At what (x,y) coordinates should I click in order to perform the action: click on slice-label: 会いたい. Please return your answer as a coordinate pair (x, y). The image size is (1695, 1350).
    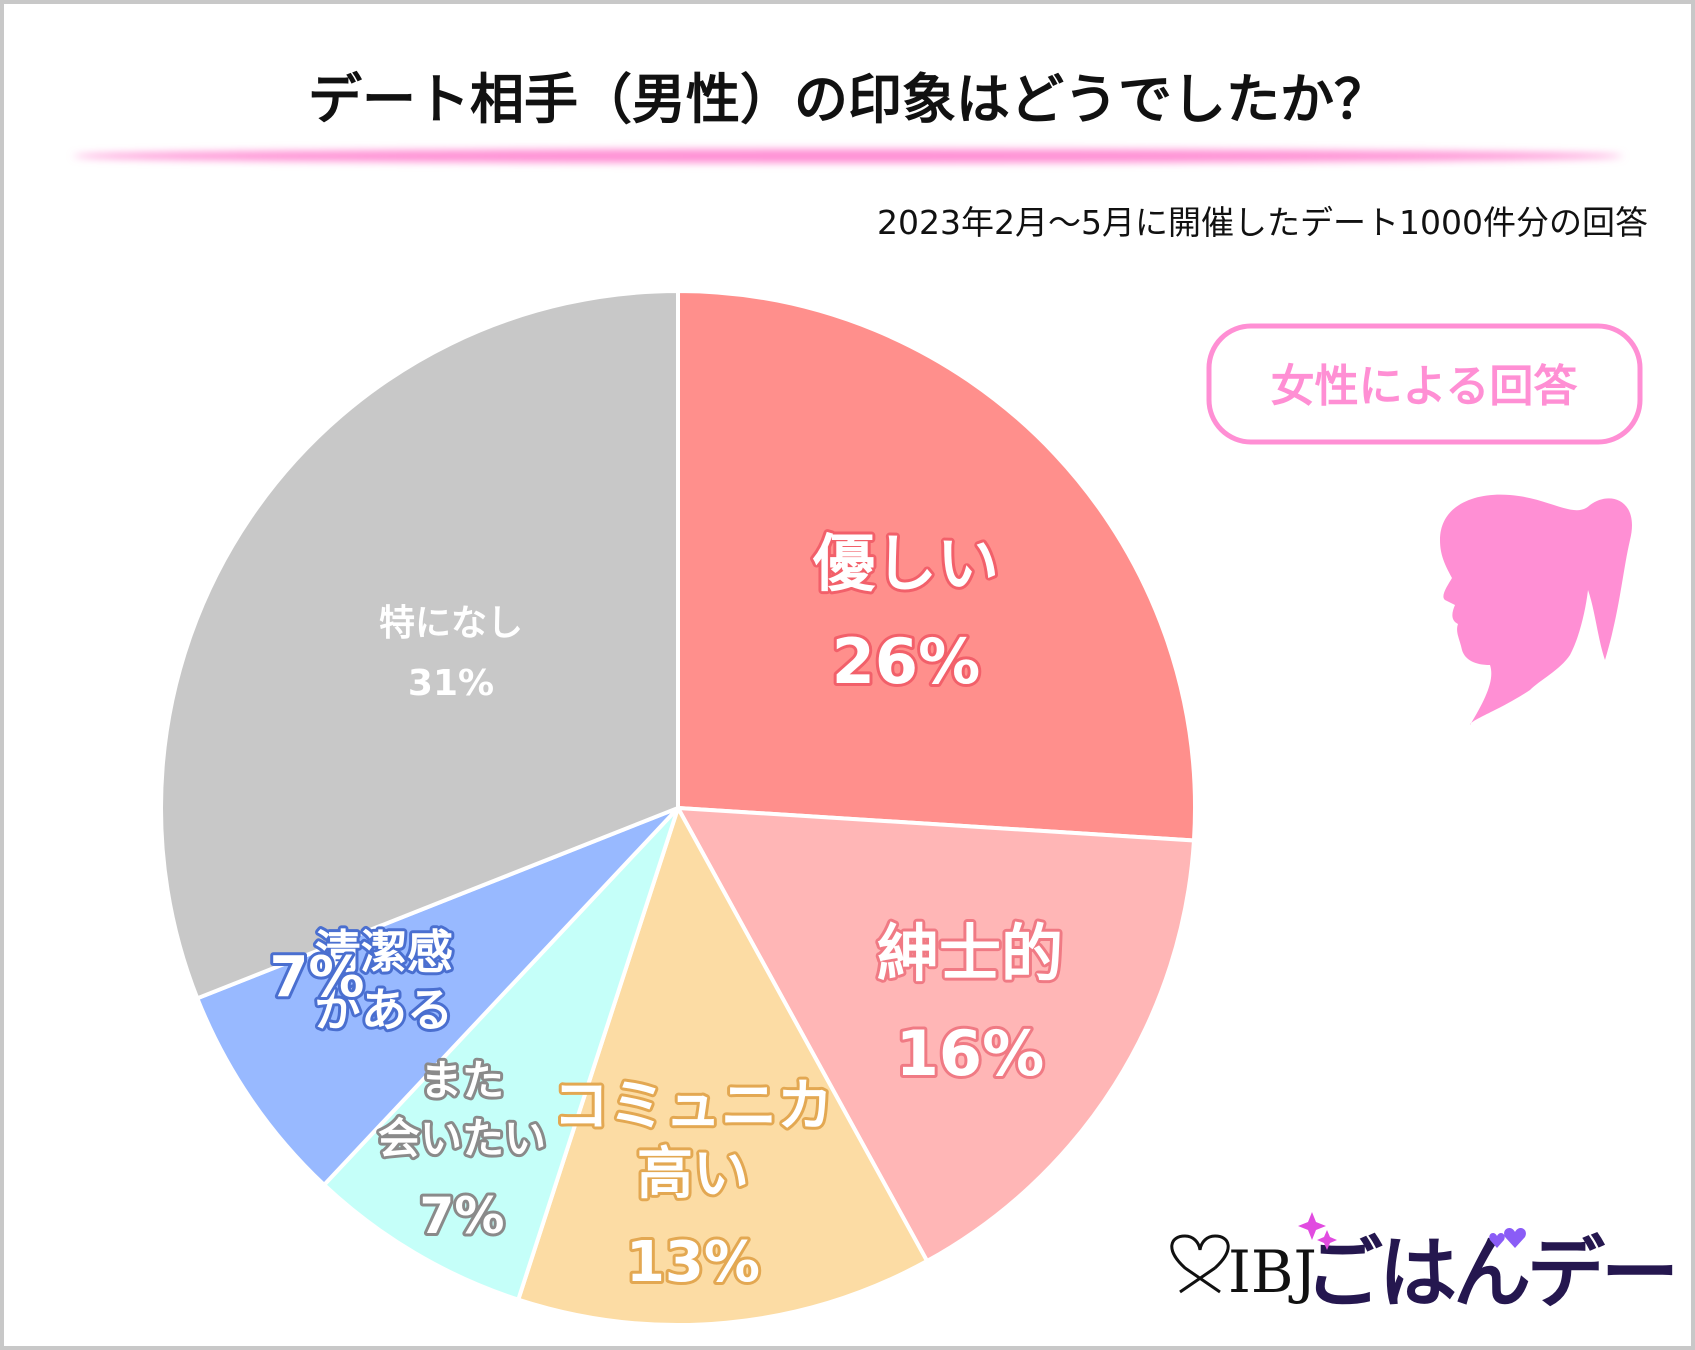
    Looking at the image, I should click on (462, 1138).